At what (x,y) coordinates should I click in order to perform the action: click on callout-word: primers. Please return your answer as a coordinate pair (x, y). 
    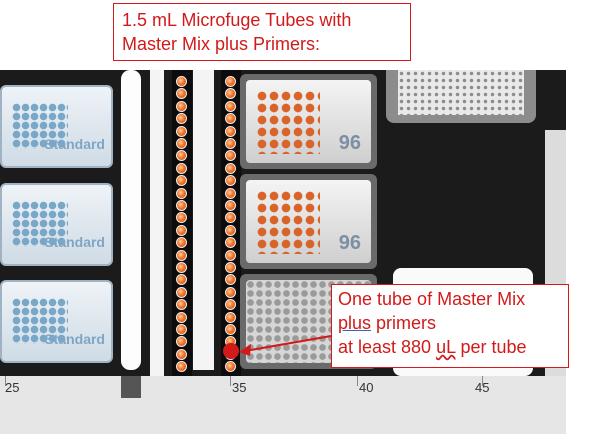
    Looking at the image, I should click on (404, 323).